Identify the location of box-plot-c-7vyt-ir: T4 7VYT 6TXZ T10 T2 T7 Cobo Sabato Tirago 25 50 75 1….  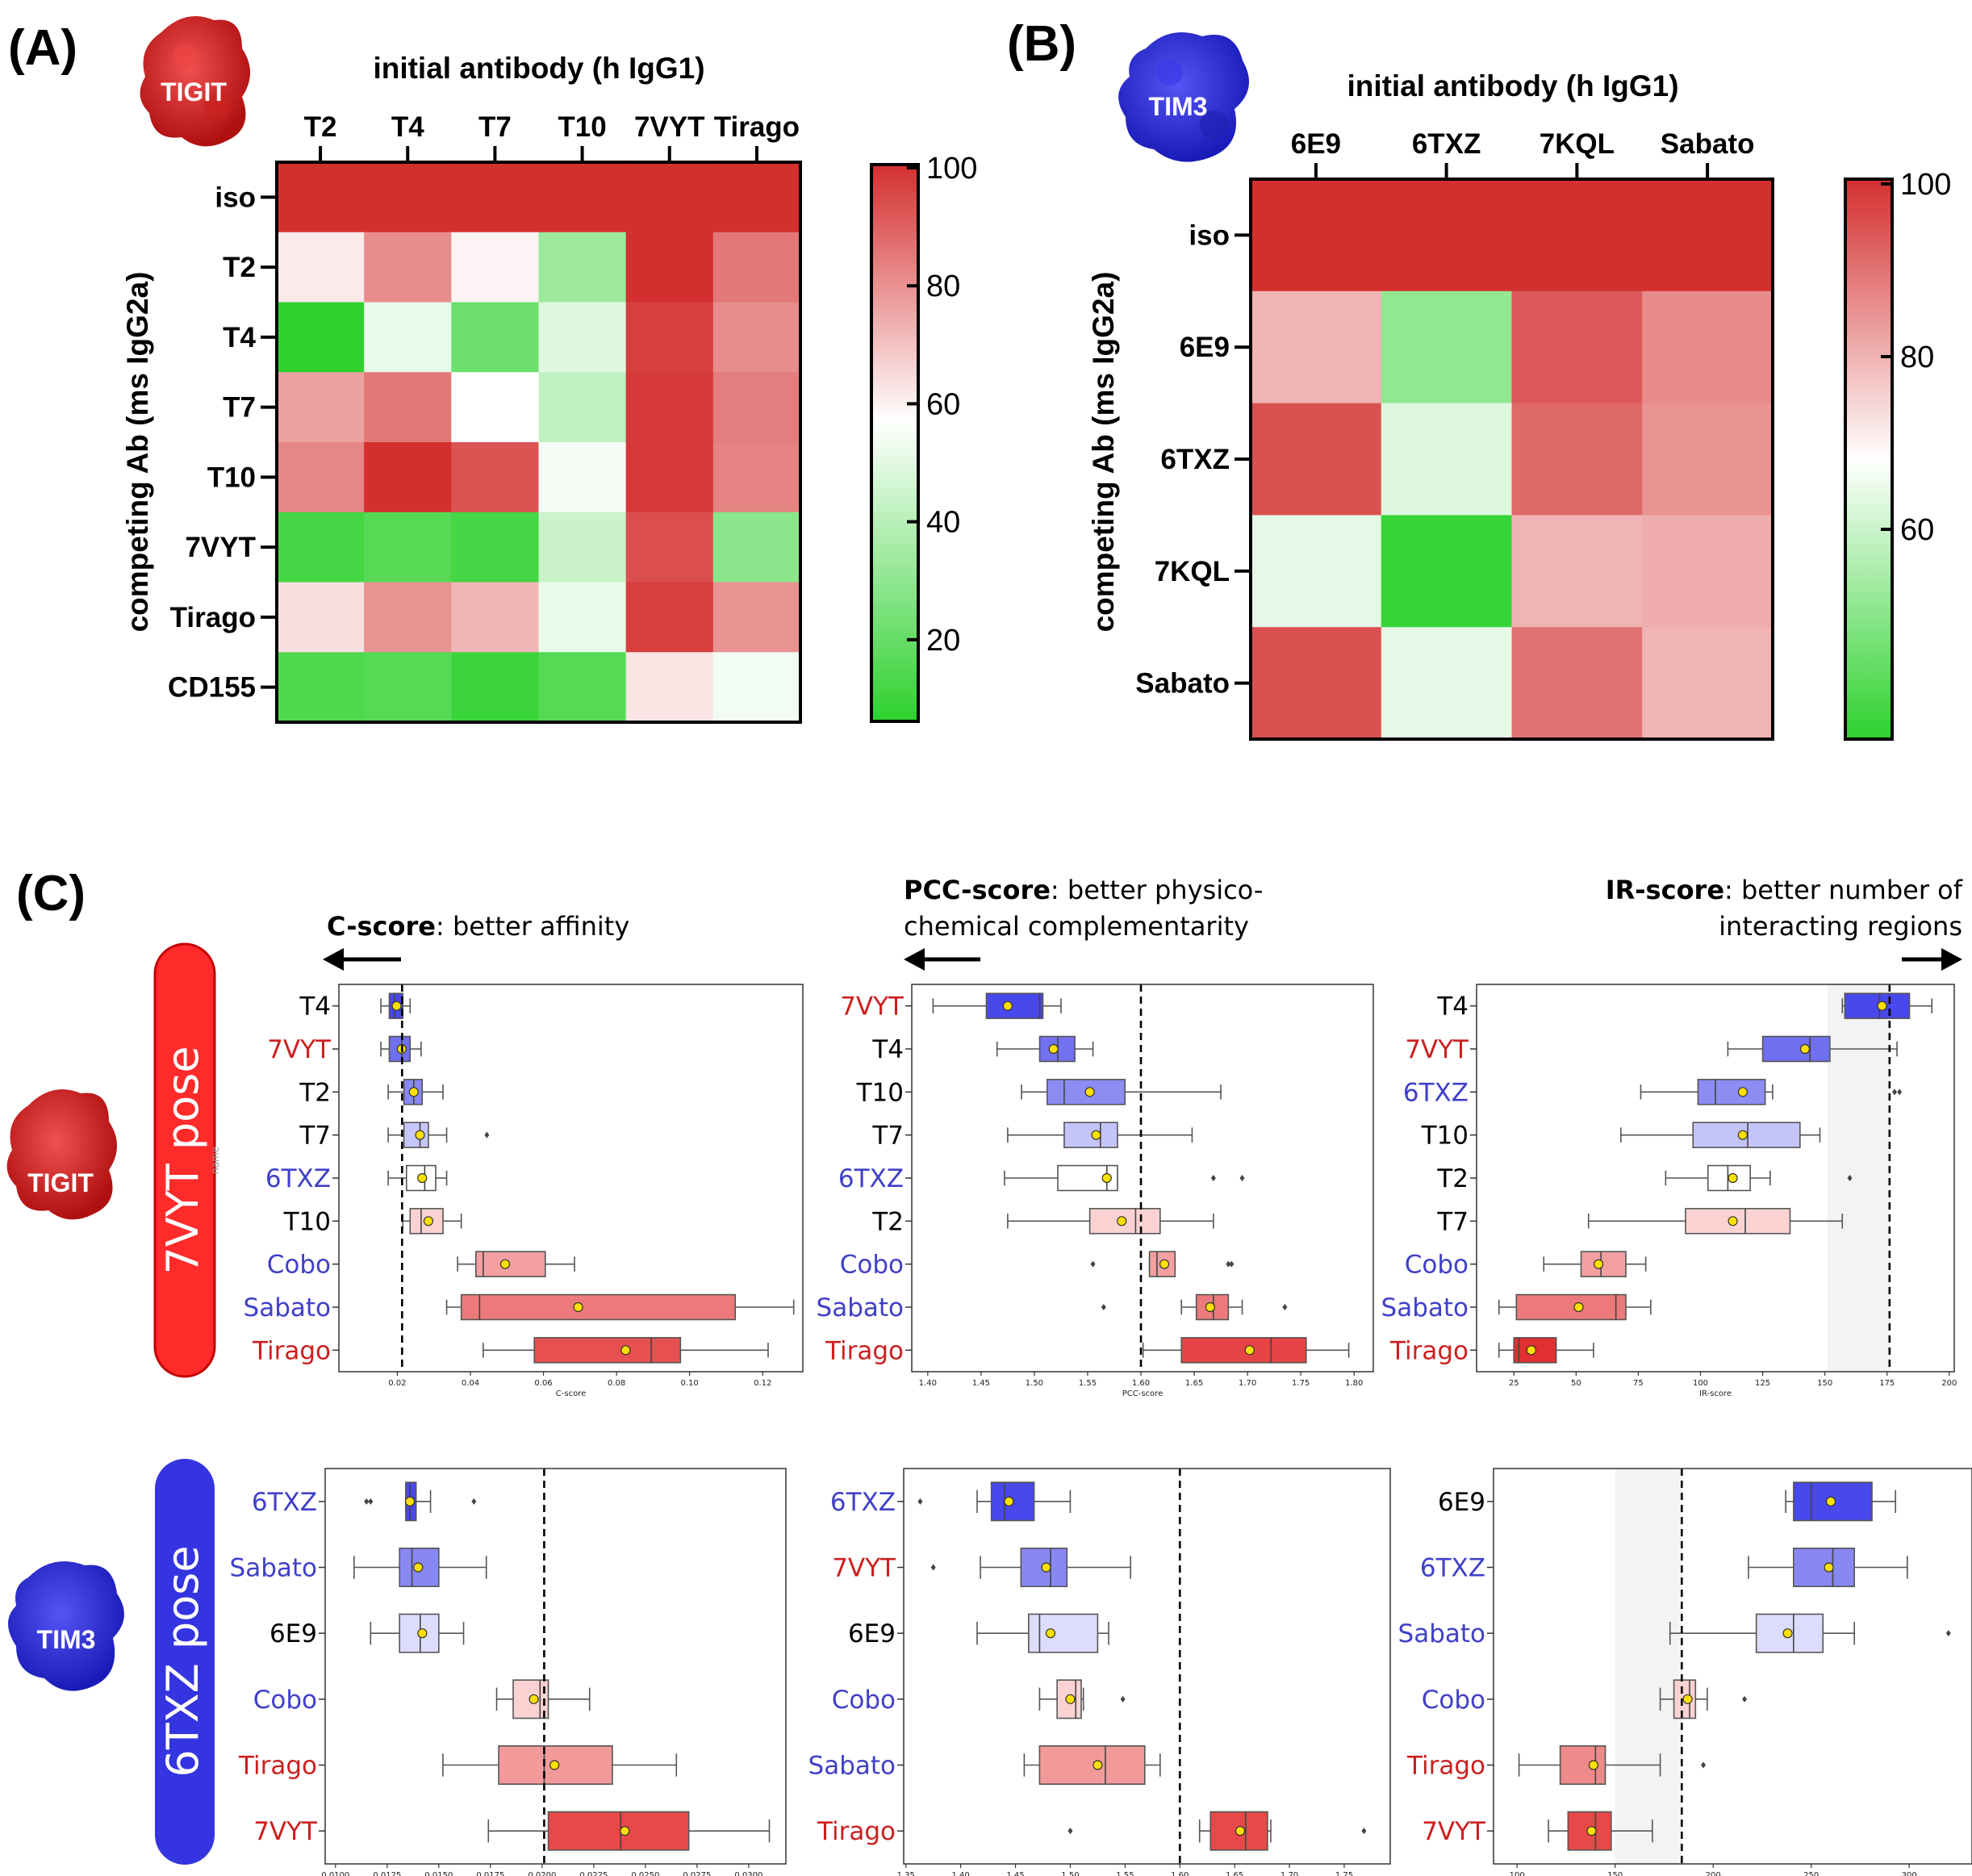
(1669, 1191).